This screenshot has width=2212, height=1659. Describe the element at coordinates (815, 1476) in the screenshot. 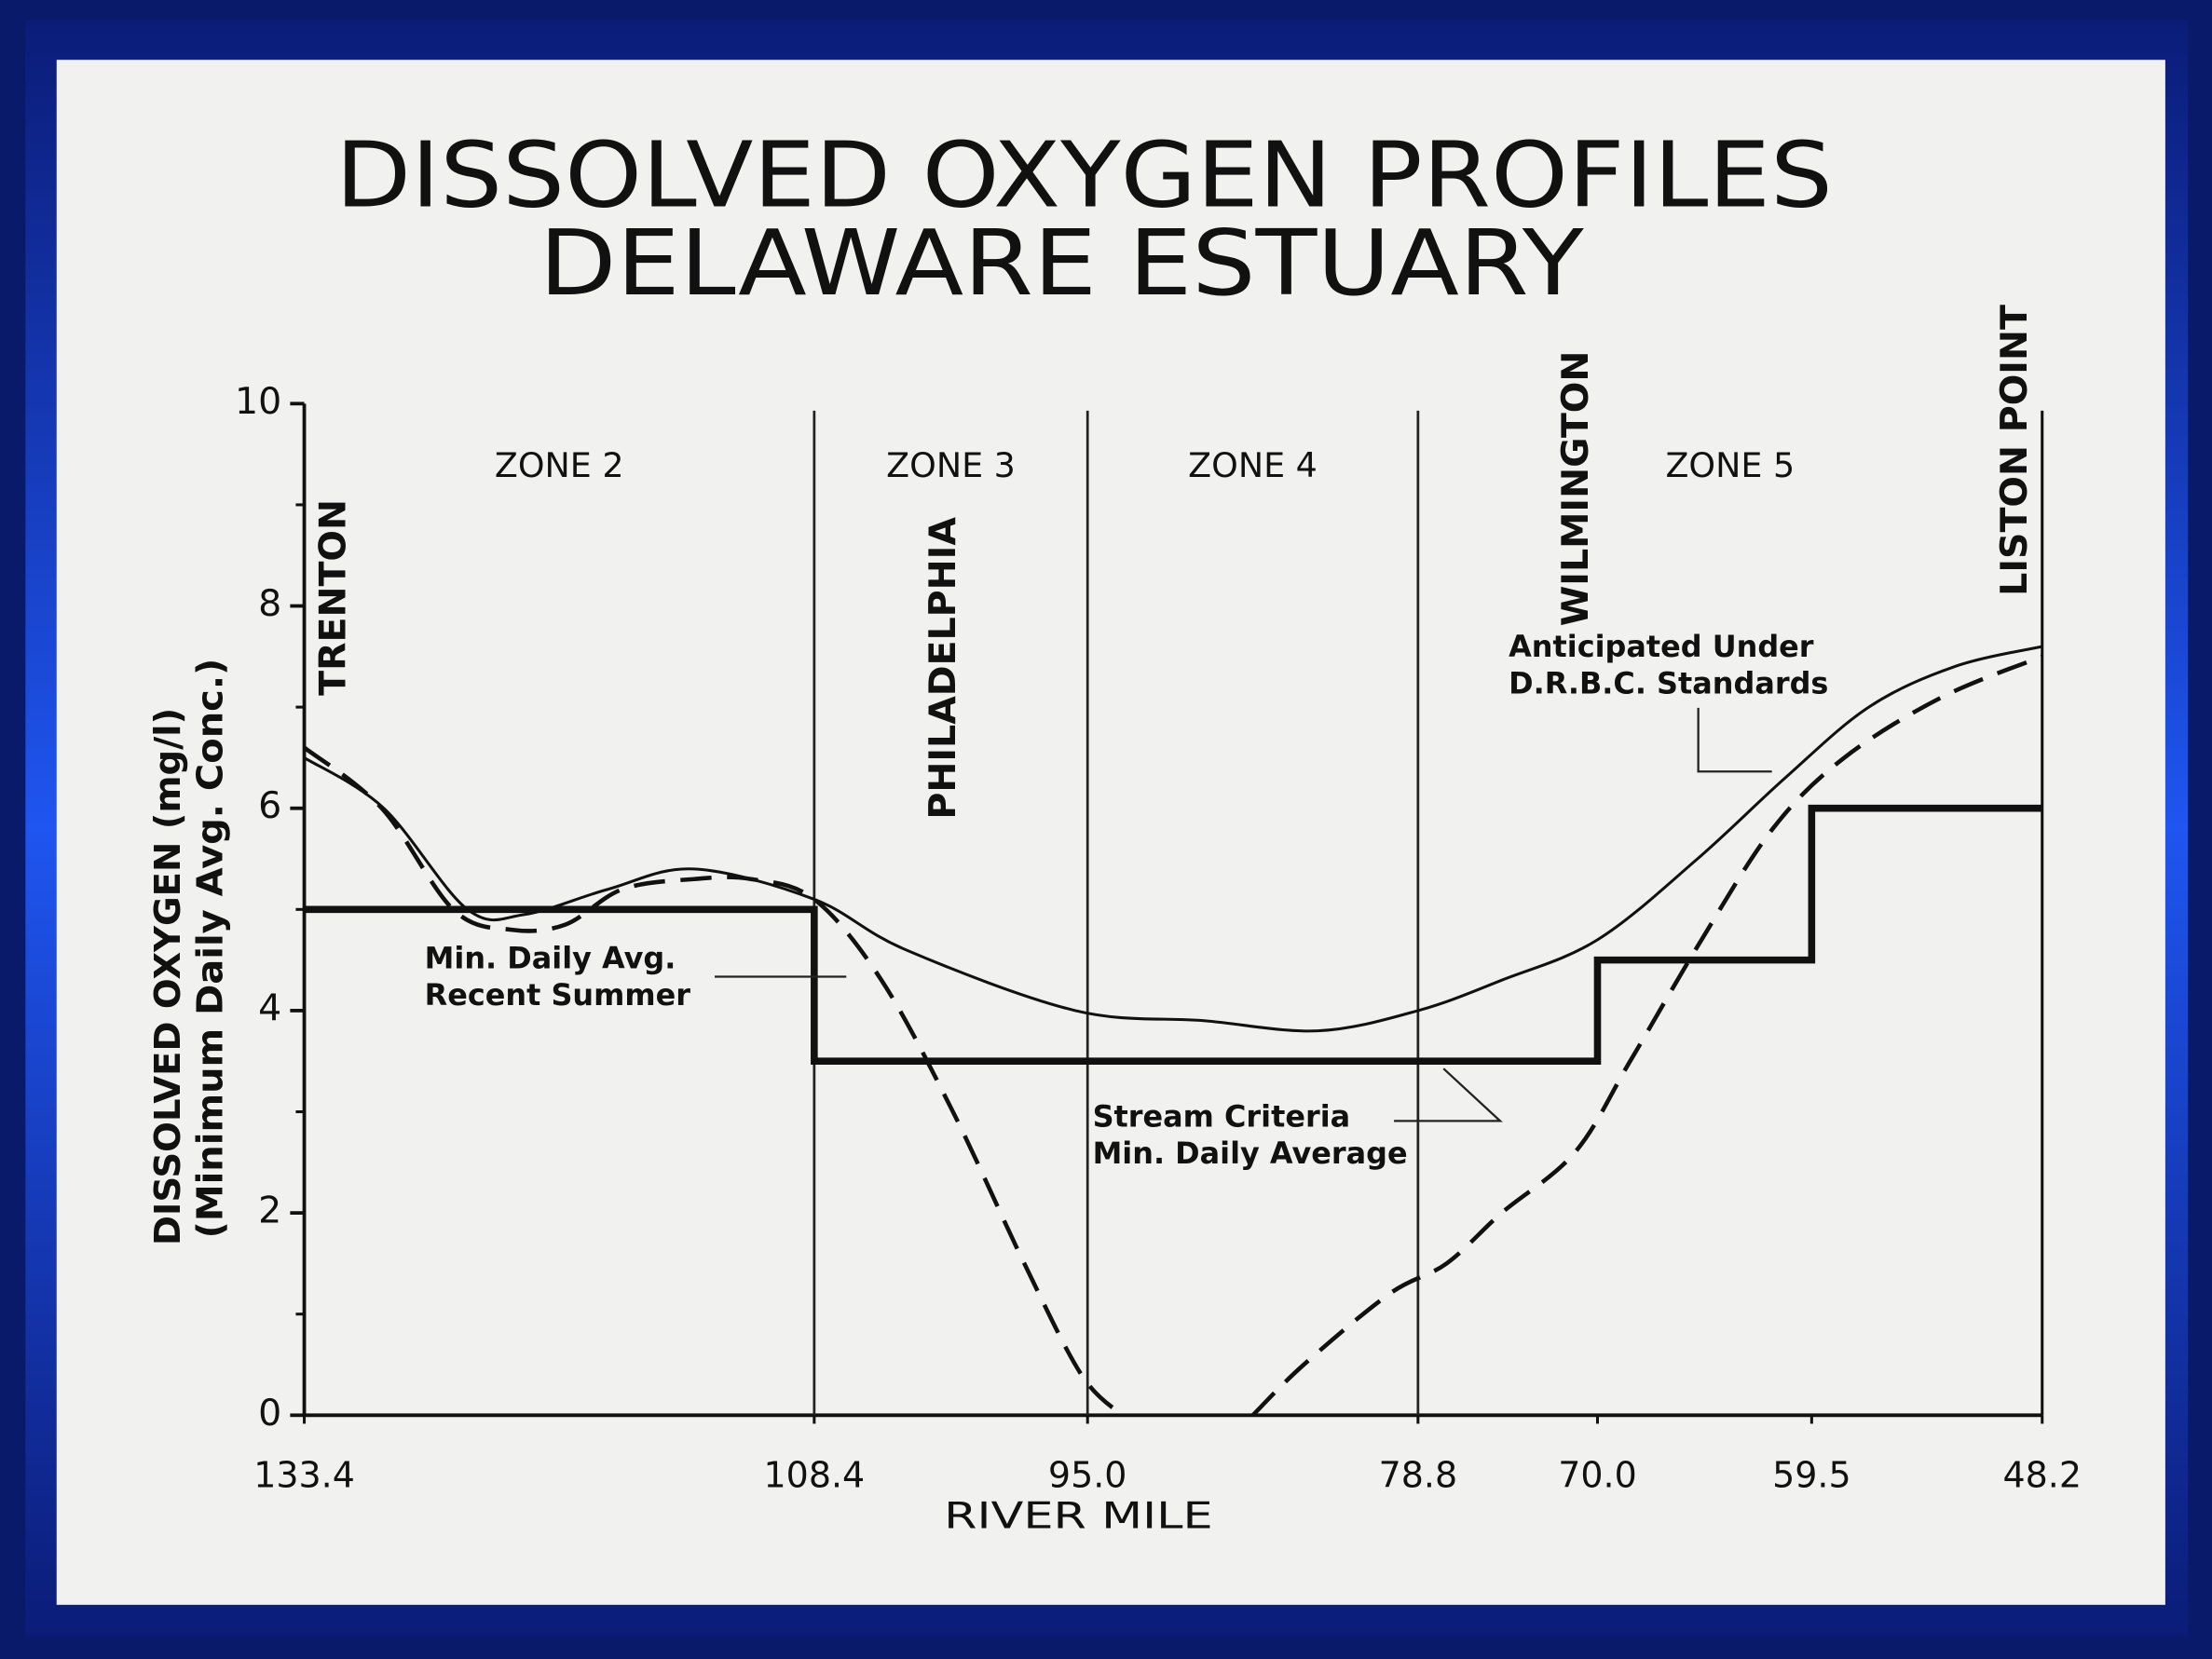

I see `x-tick-label: 108.4` at that location.